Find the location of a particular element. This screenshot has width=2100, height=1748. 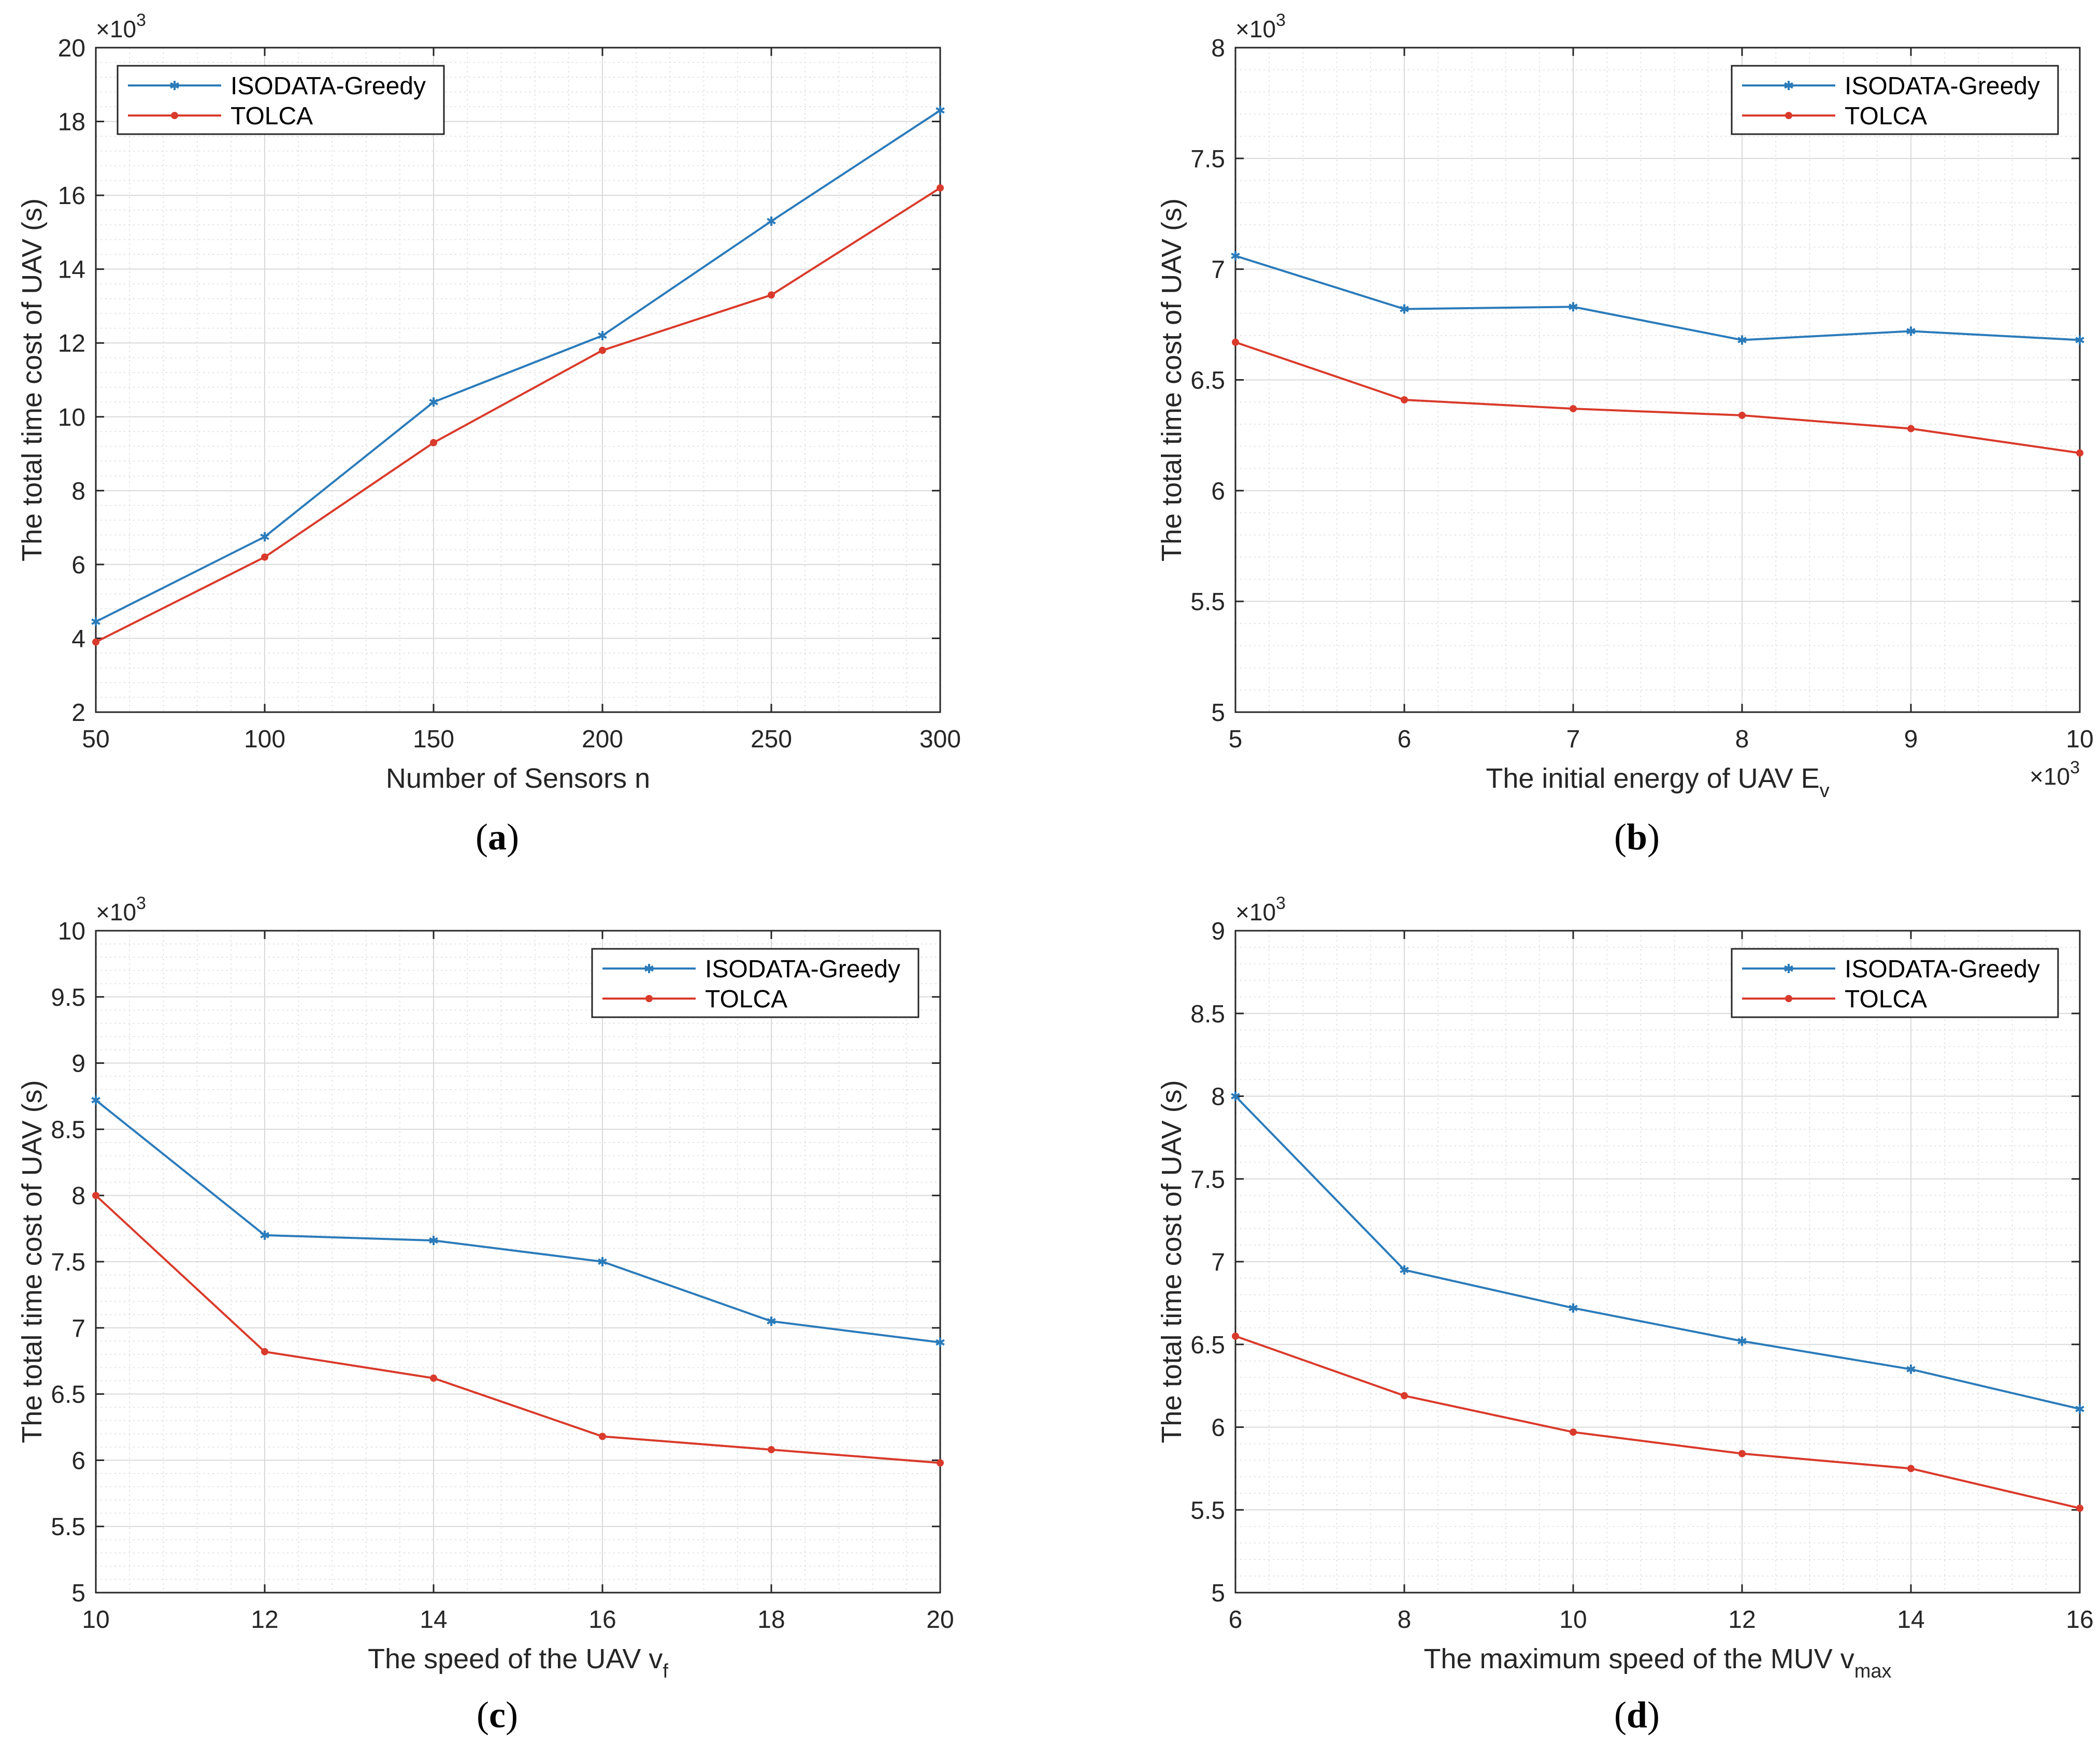

y-tick-label: 12 is located at coordinates (71, 343).